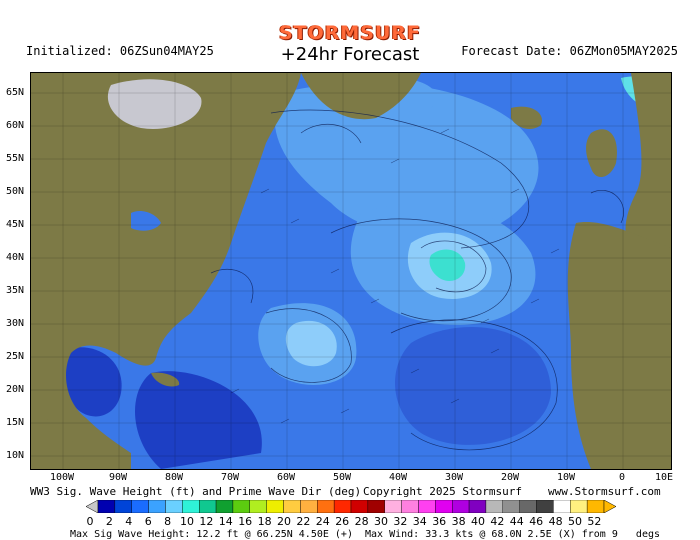 This screenshot has height=540, width=700. What do you see at coordinates (342, 477) in the screenshot?
I see `lon-label: 50W` at bounding box center [342, 477].